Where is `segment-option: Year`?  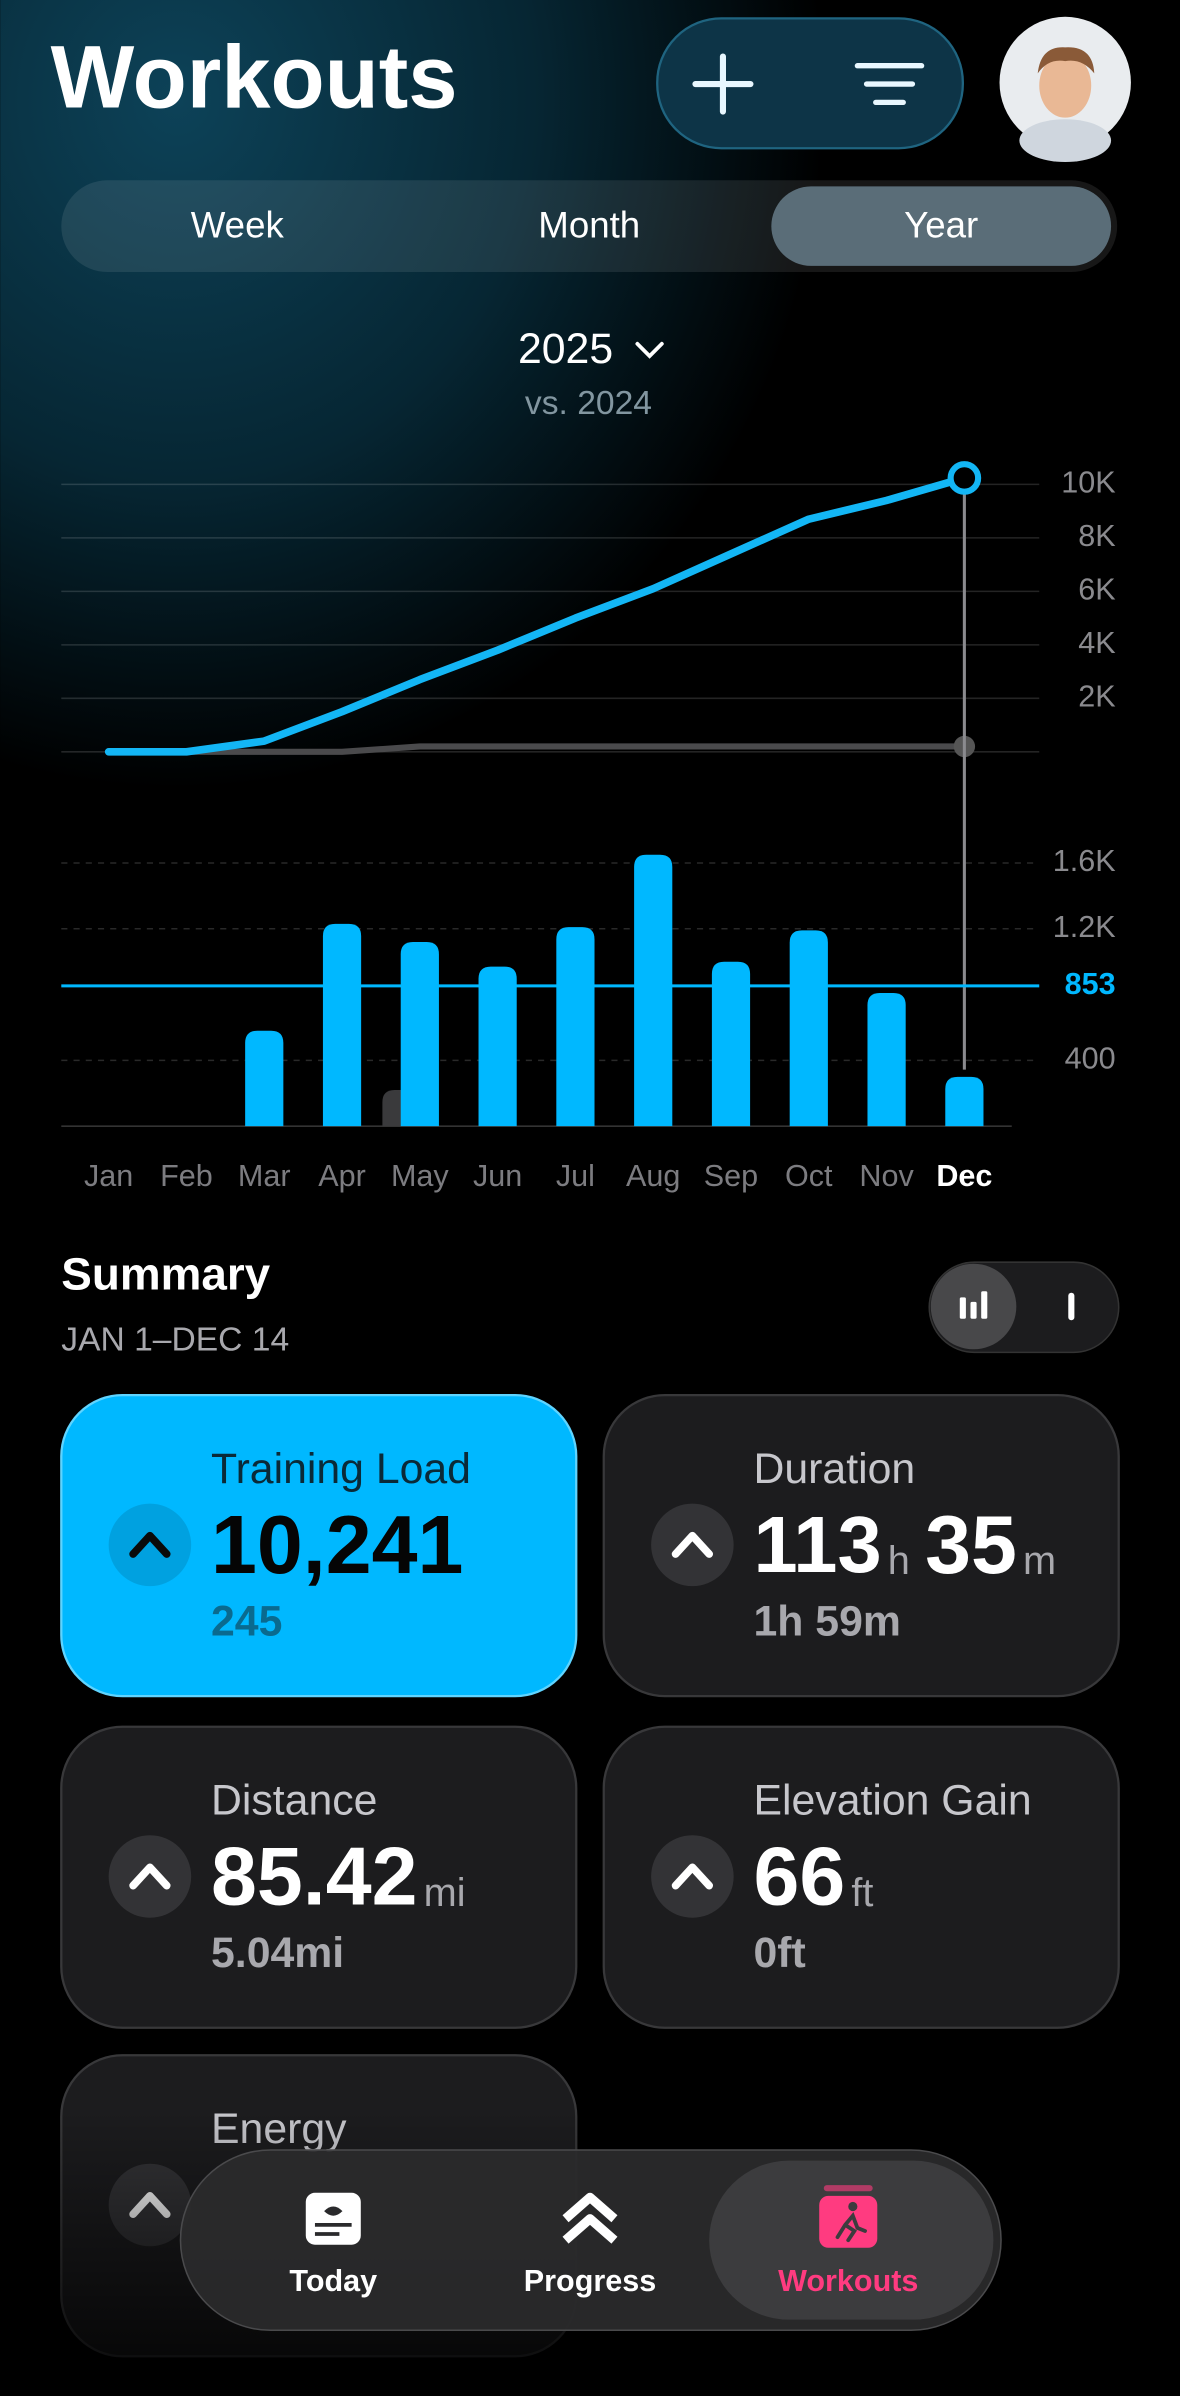 segment-option: Year is located at coordinates (941, 224).